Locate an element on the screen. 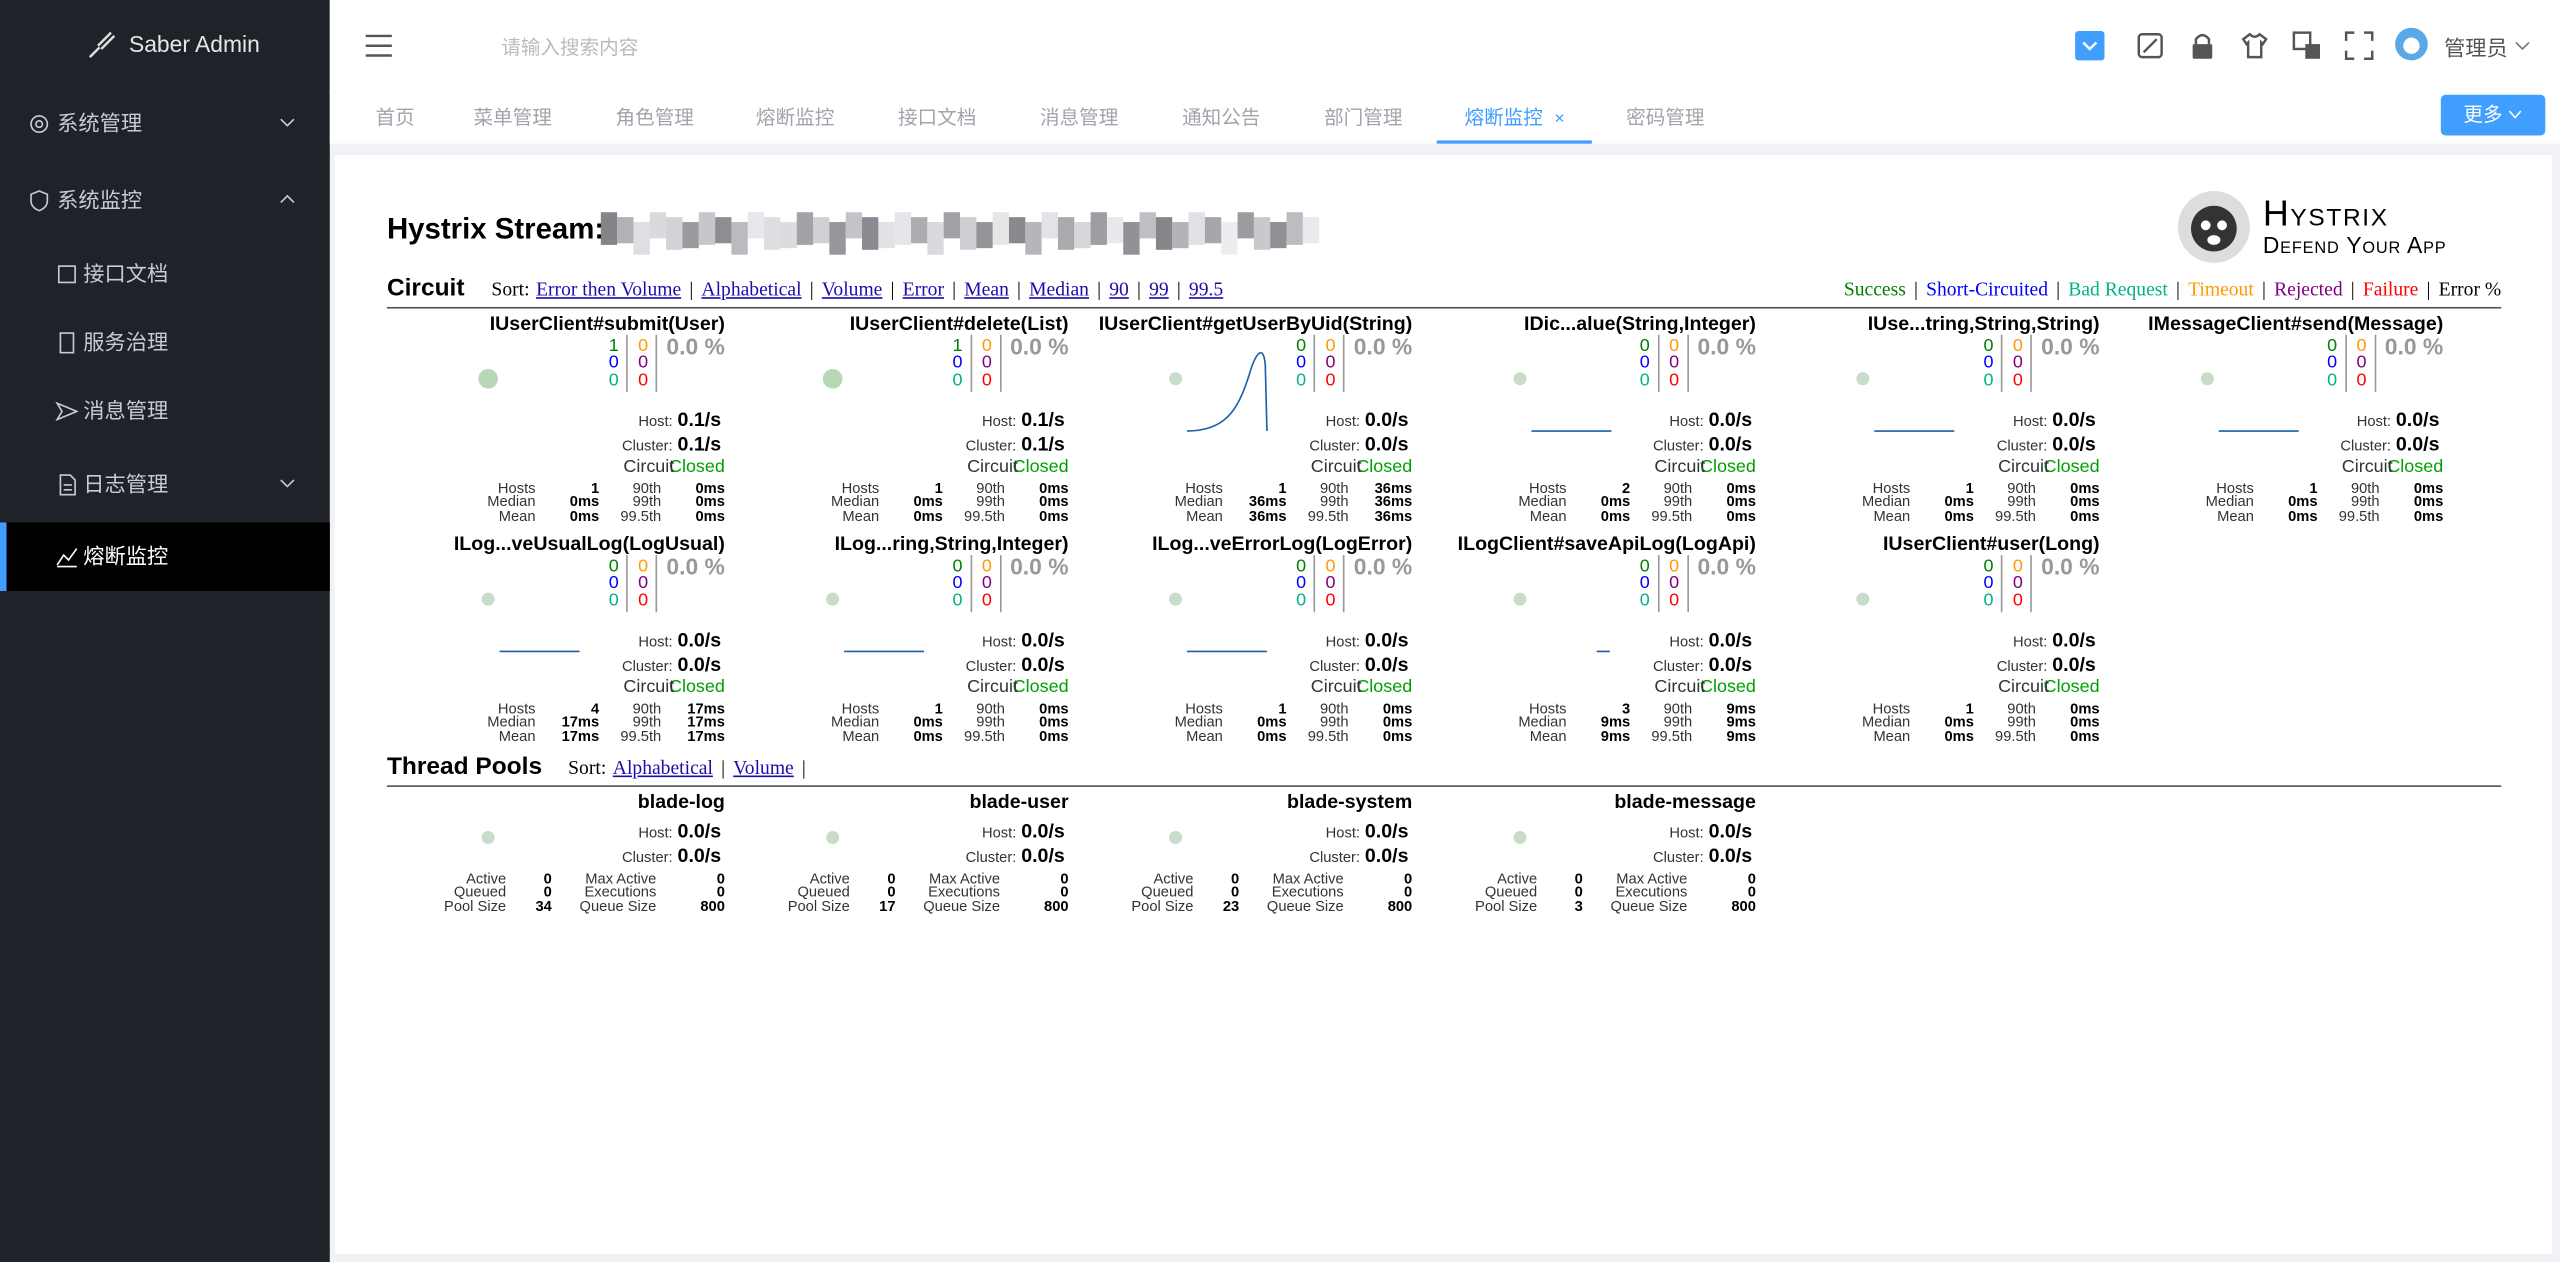 The width and height of the screenshot is (2560, 1262). logo-eye is located at coordinates (2222, 225).